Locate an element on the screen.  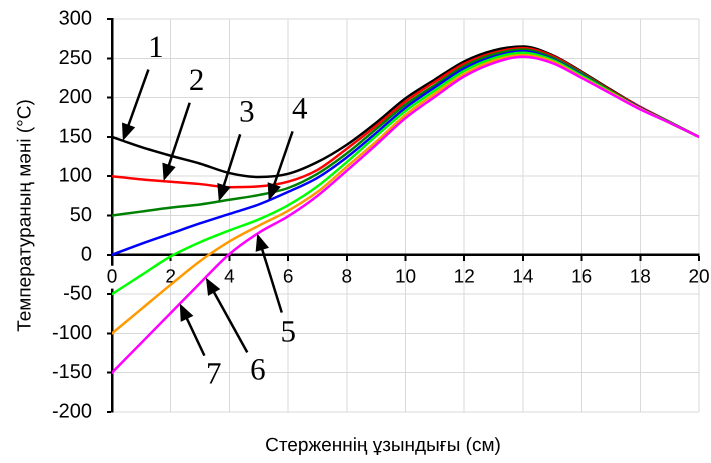
x-tick-label: 10 is located at coordinates (405, 277).